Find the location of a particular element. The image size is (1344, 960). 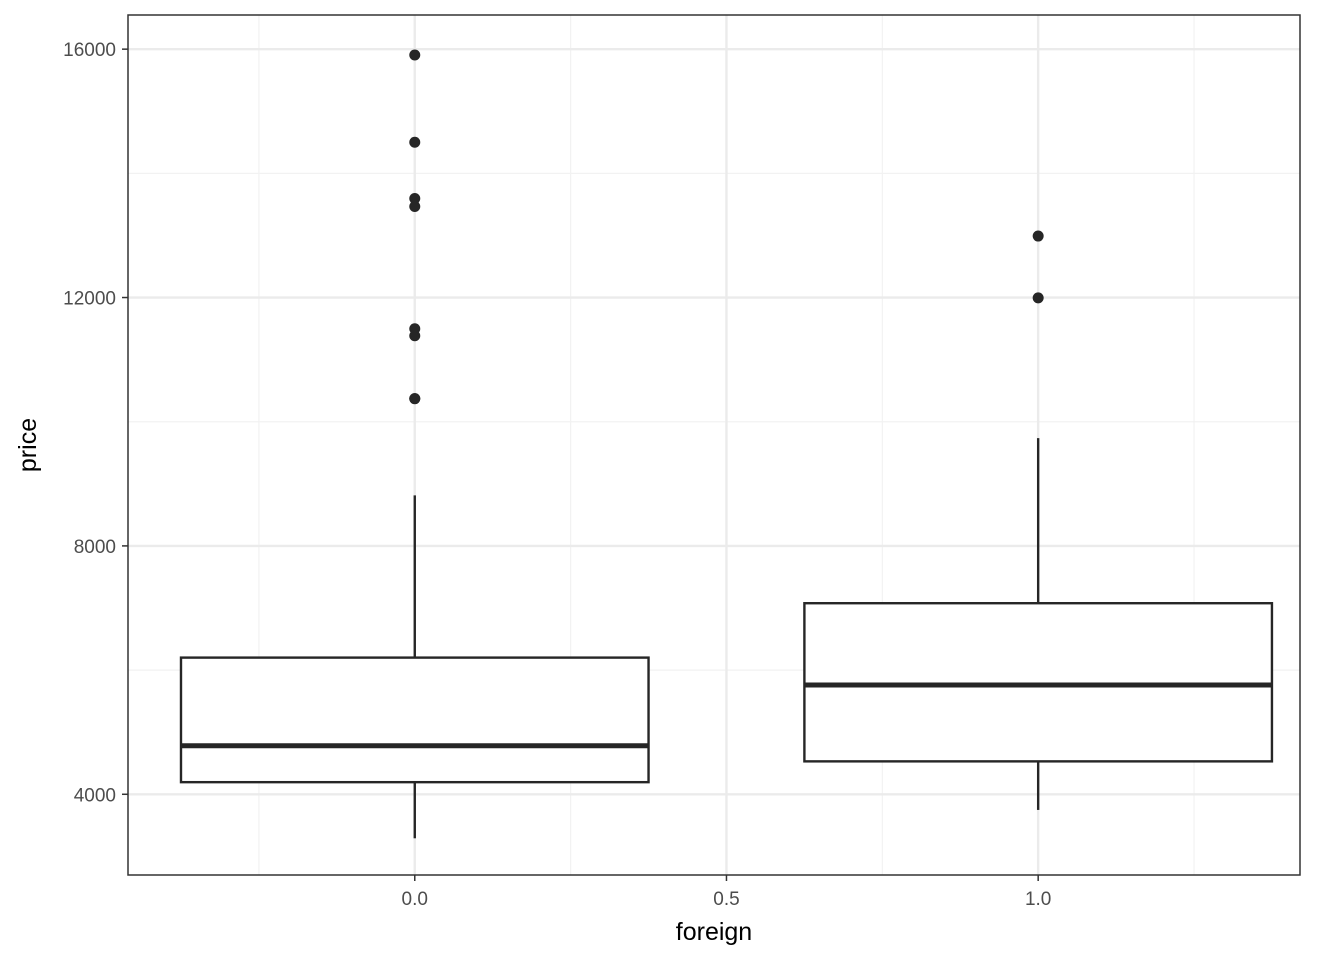

y-tick-label: 12000 is located at coordinates (89, 299).